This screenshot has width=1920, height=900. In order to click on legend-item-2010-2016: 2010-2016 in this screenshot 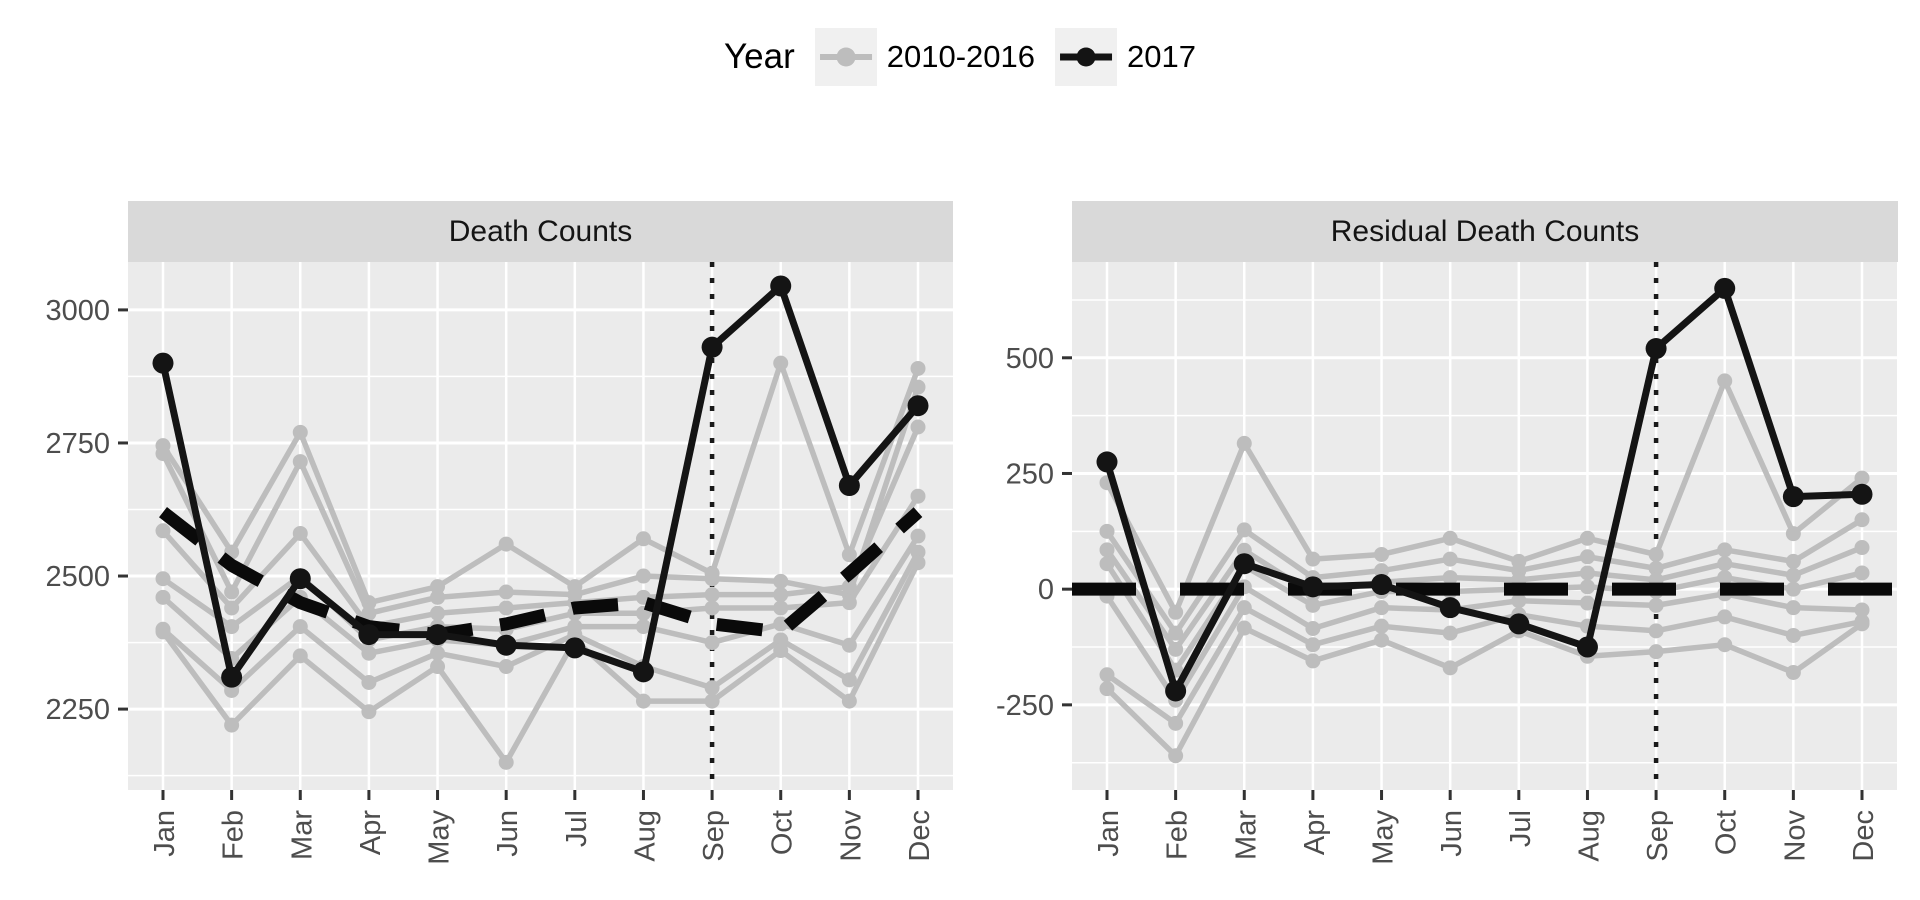, I will do `click(924, 57)`.